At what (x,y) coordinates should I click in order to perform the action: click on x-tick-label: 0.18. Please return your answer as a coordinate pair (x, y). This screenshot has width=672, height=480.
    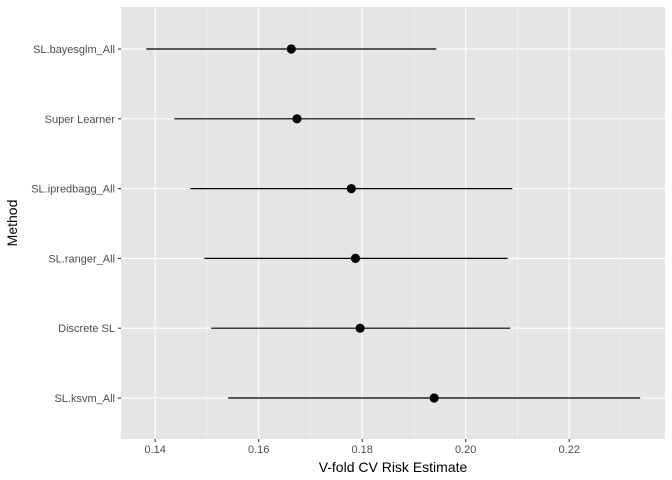
    Looking at the image, I should click on (361, 450).